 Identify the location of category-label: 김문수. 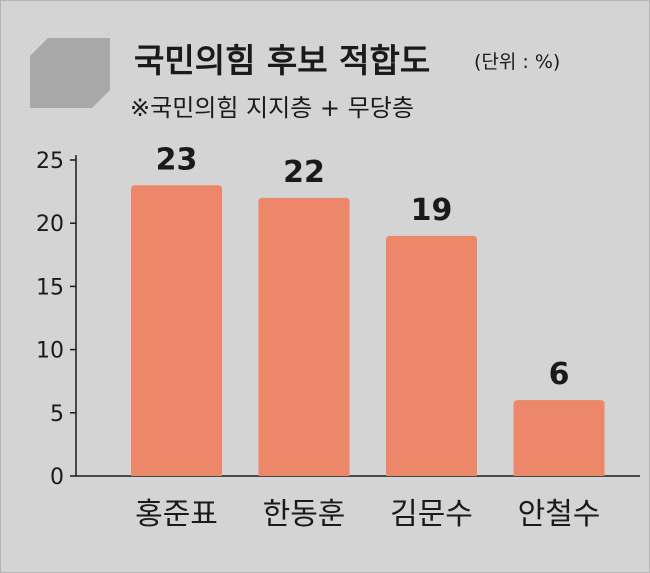
(431, 514).